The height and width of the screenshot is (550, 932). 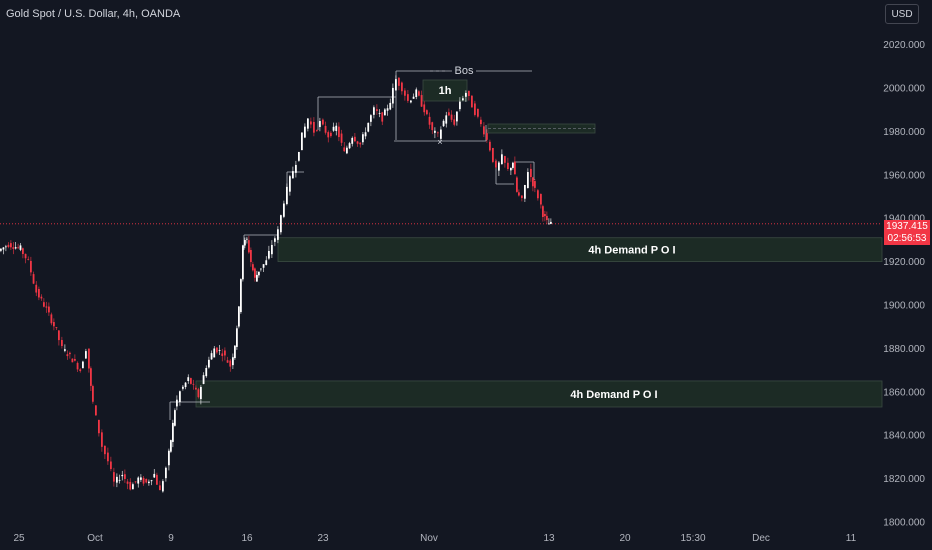 What do you see at coordinates (445, 90) in the screenshot?
I see `timeframe-box` at bounding box center [445, 90].